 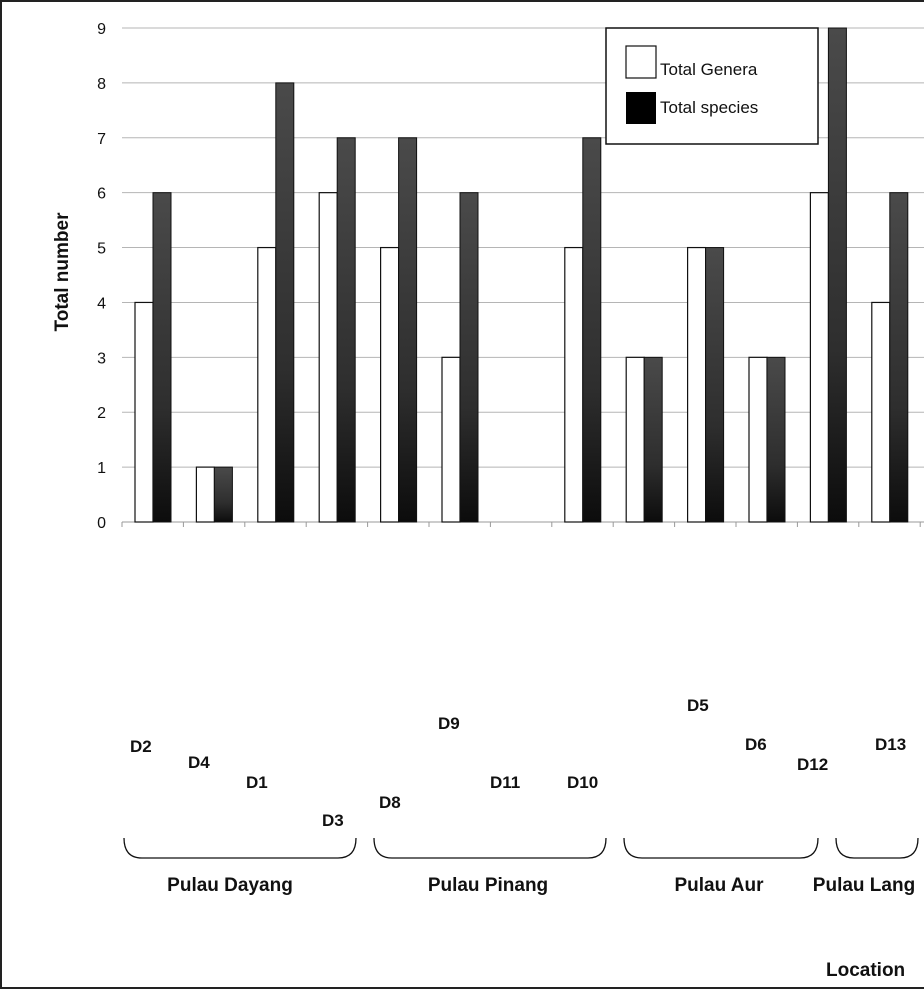 What do you see at coordinates (712, 86) in the screenshot?
I see `legend: Total Genera Total species` at bounding box center [712, 86].